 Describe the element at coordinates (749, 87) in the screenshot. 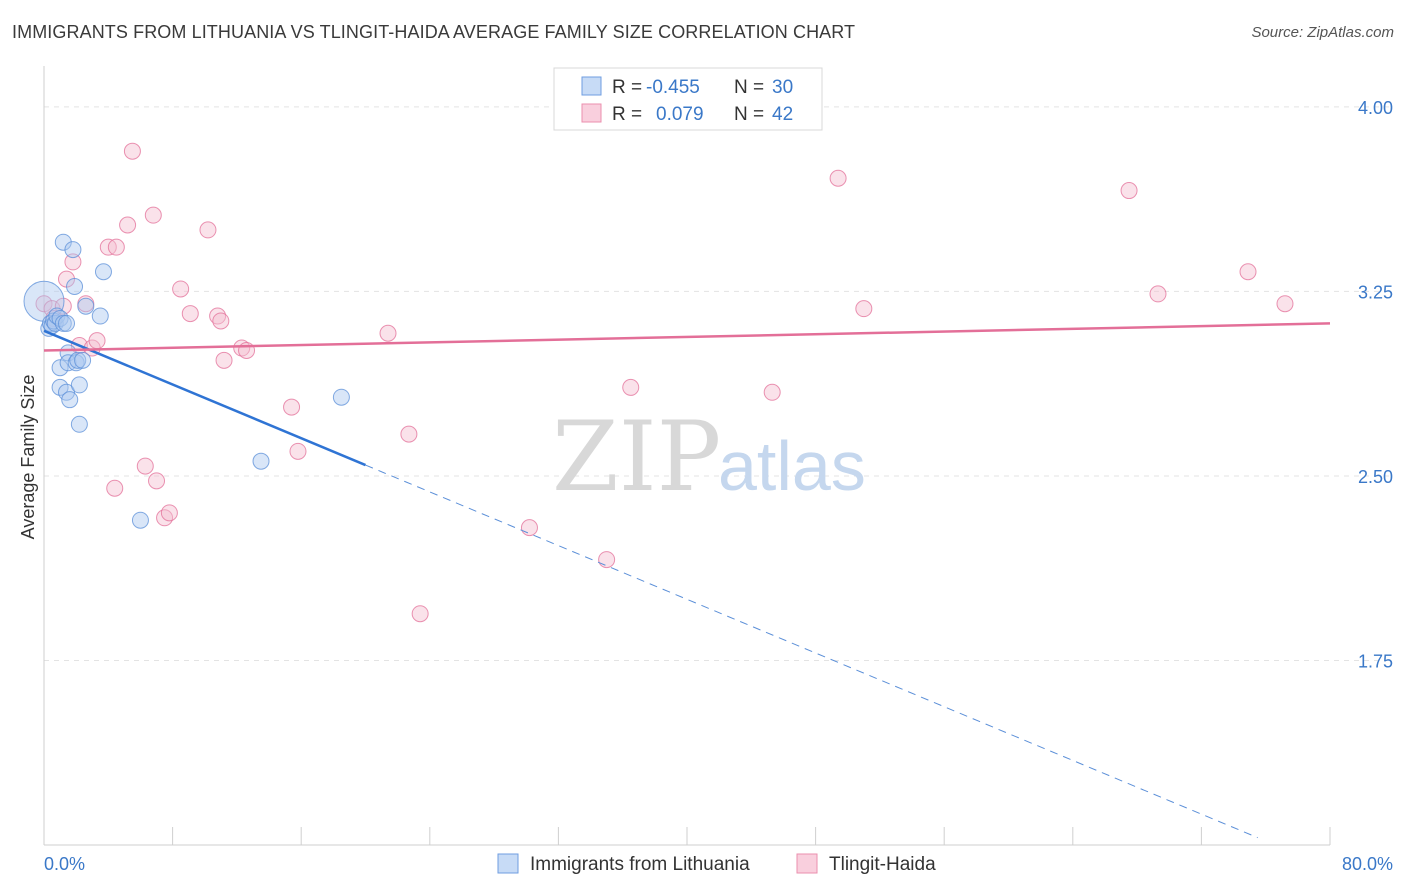

I see `stats-n-label-lithuania: N =` at that location.